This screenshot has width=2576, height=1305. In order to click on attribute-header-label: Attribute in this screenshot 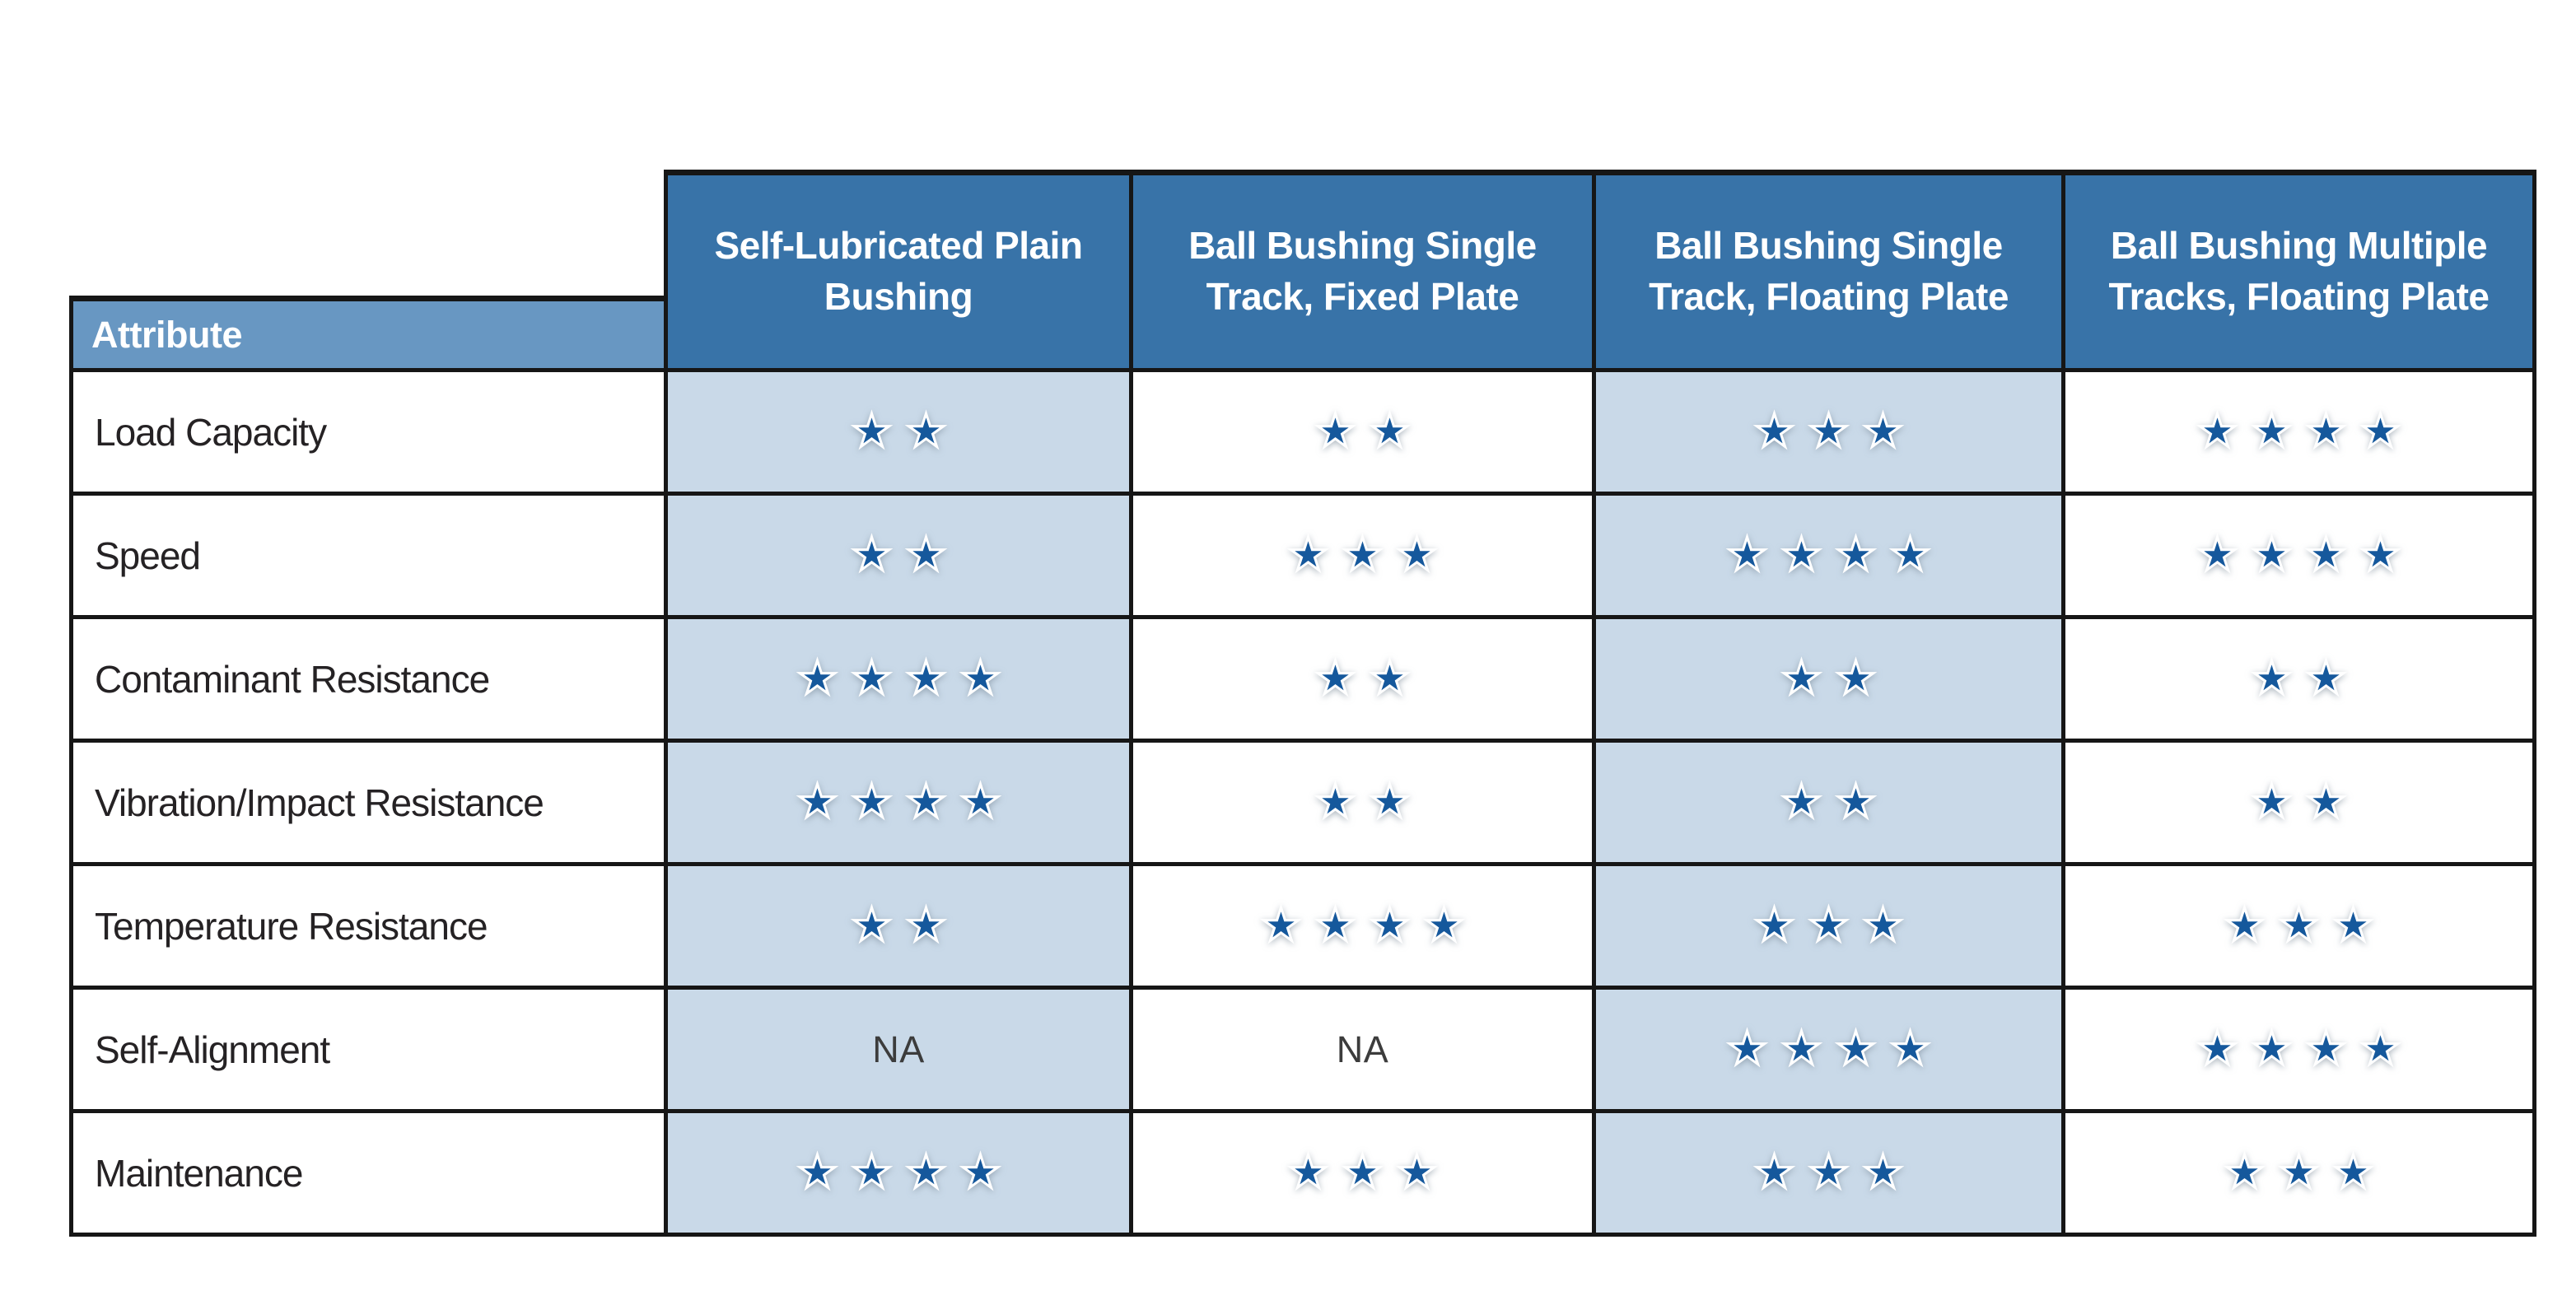, I will do `click(166, 334)`.